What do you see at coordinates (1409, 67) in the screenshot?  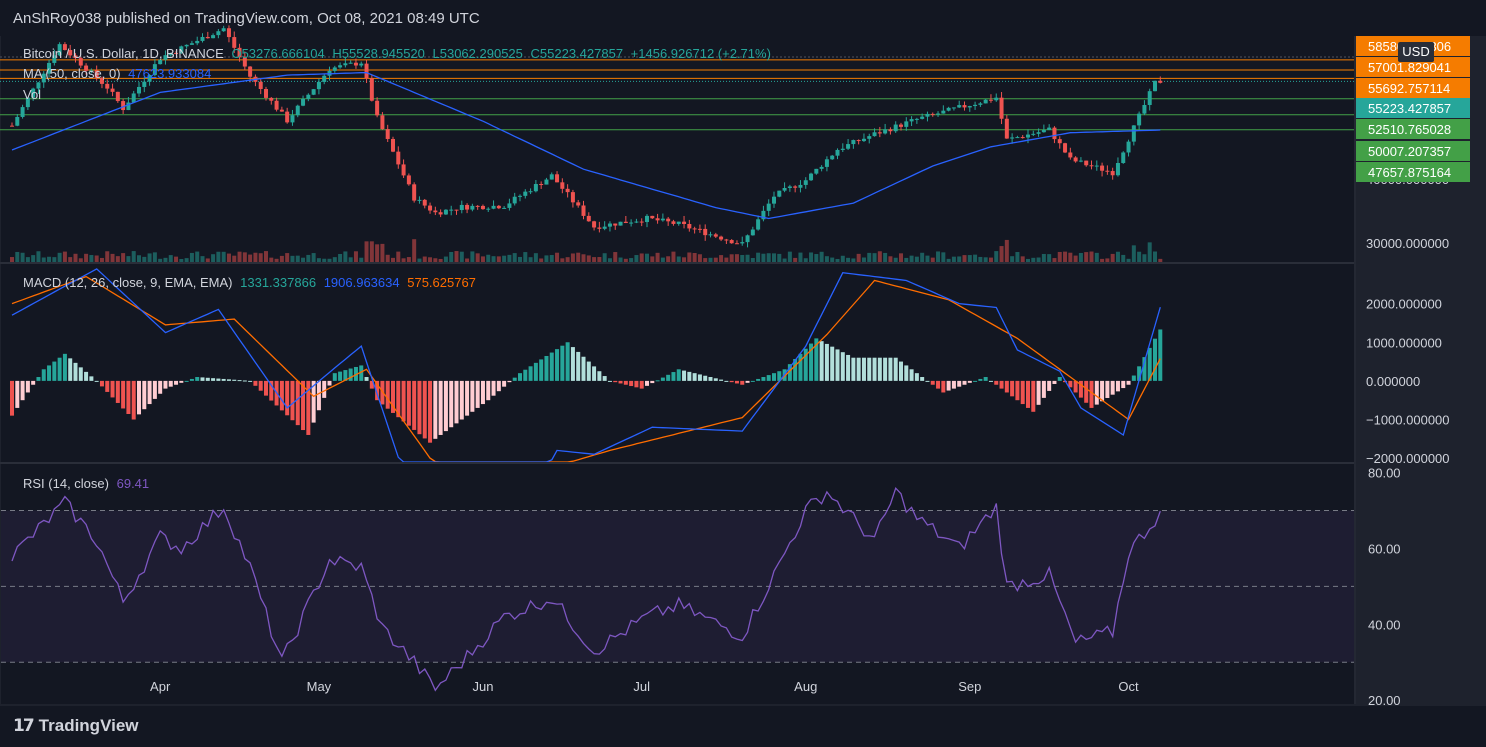 I see `level-label-1: 57001.829041` at bounding box center [1409, 67].